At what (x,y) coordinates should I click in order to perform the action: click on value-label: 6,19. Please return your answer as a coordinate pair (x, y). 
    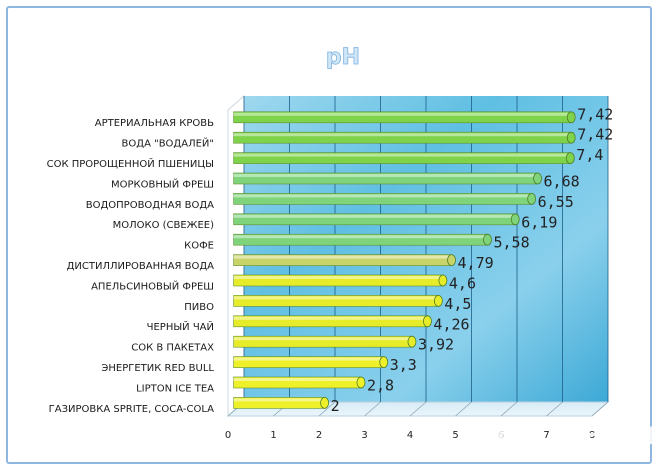
    Looking at the image, I should click on (539, 222).